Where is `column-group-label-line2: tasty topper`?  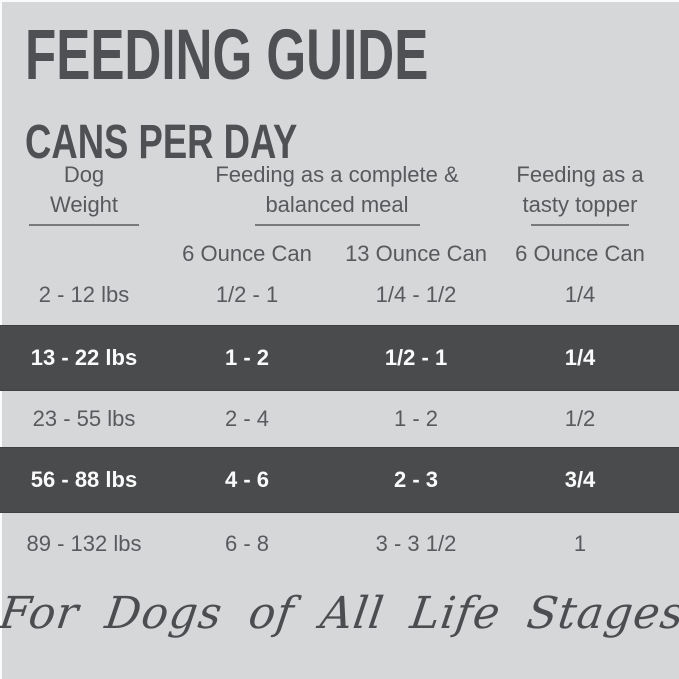 column-group-label-line2: tasty topper is located at coordinates (580, 204).